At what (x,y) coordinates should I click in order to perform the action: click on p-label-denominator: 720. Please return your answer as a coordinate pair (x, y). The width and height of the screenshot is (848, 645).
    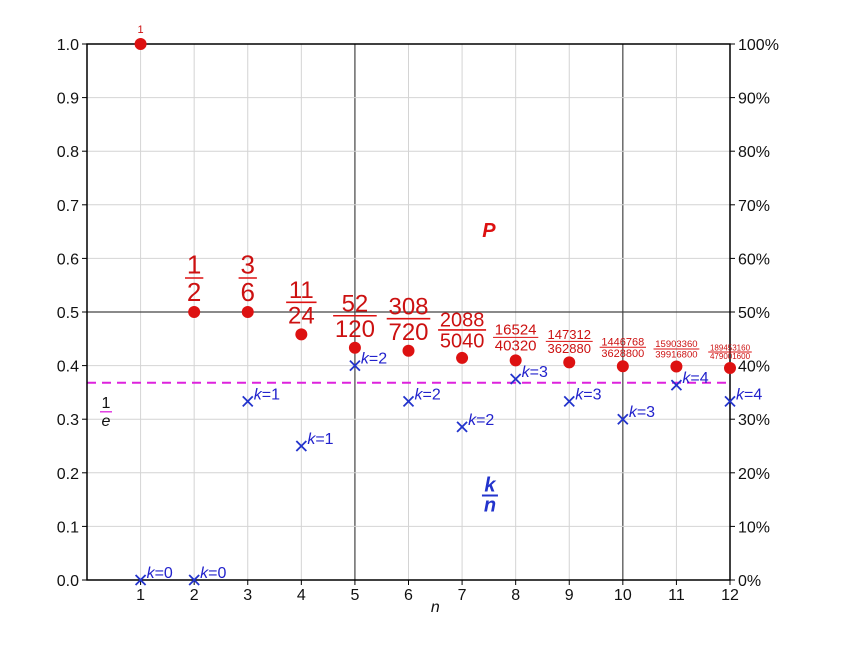
    Looking at the image, I should click on (408, 332).